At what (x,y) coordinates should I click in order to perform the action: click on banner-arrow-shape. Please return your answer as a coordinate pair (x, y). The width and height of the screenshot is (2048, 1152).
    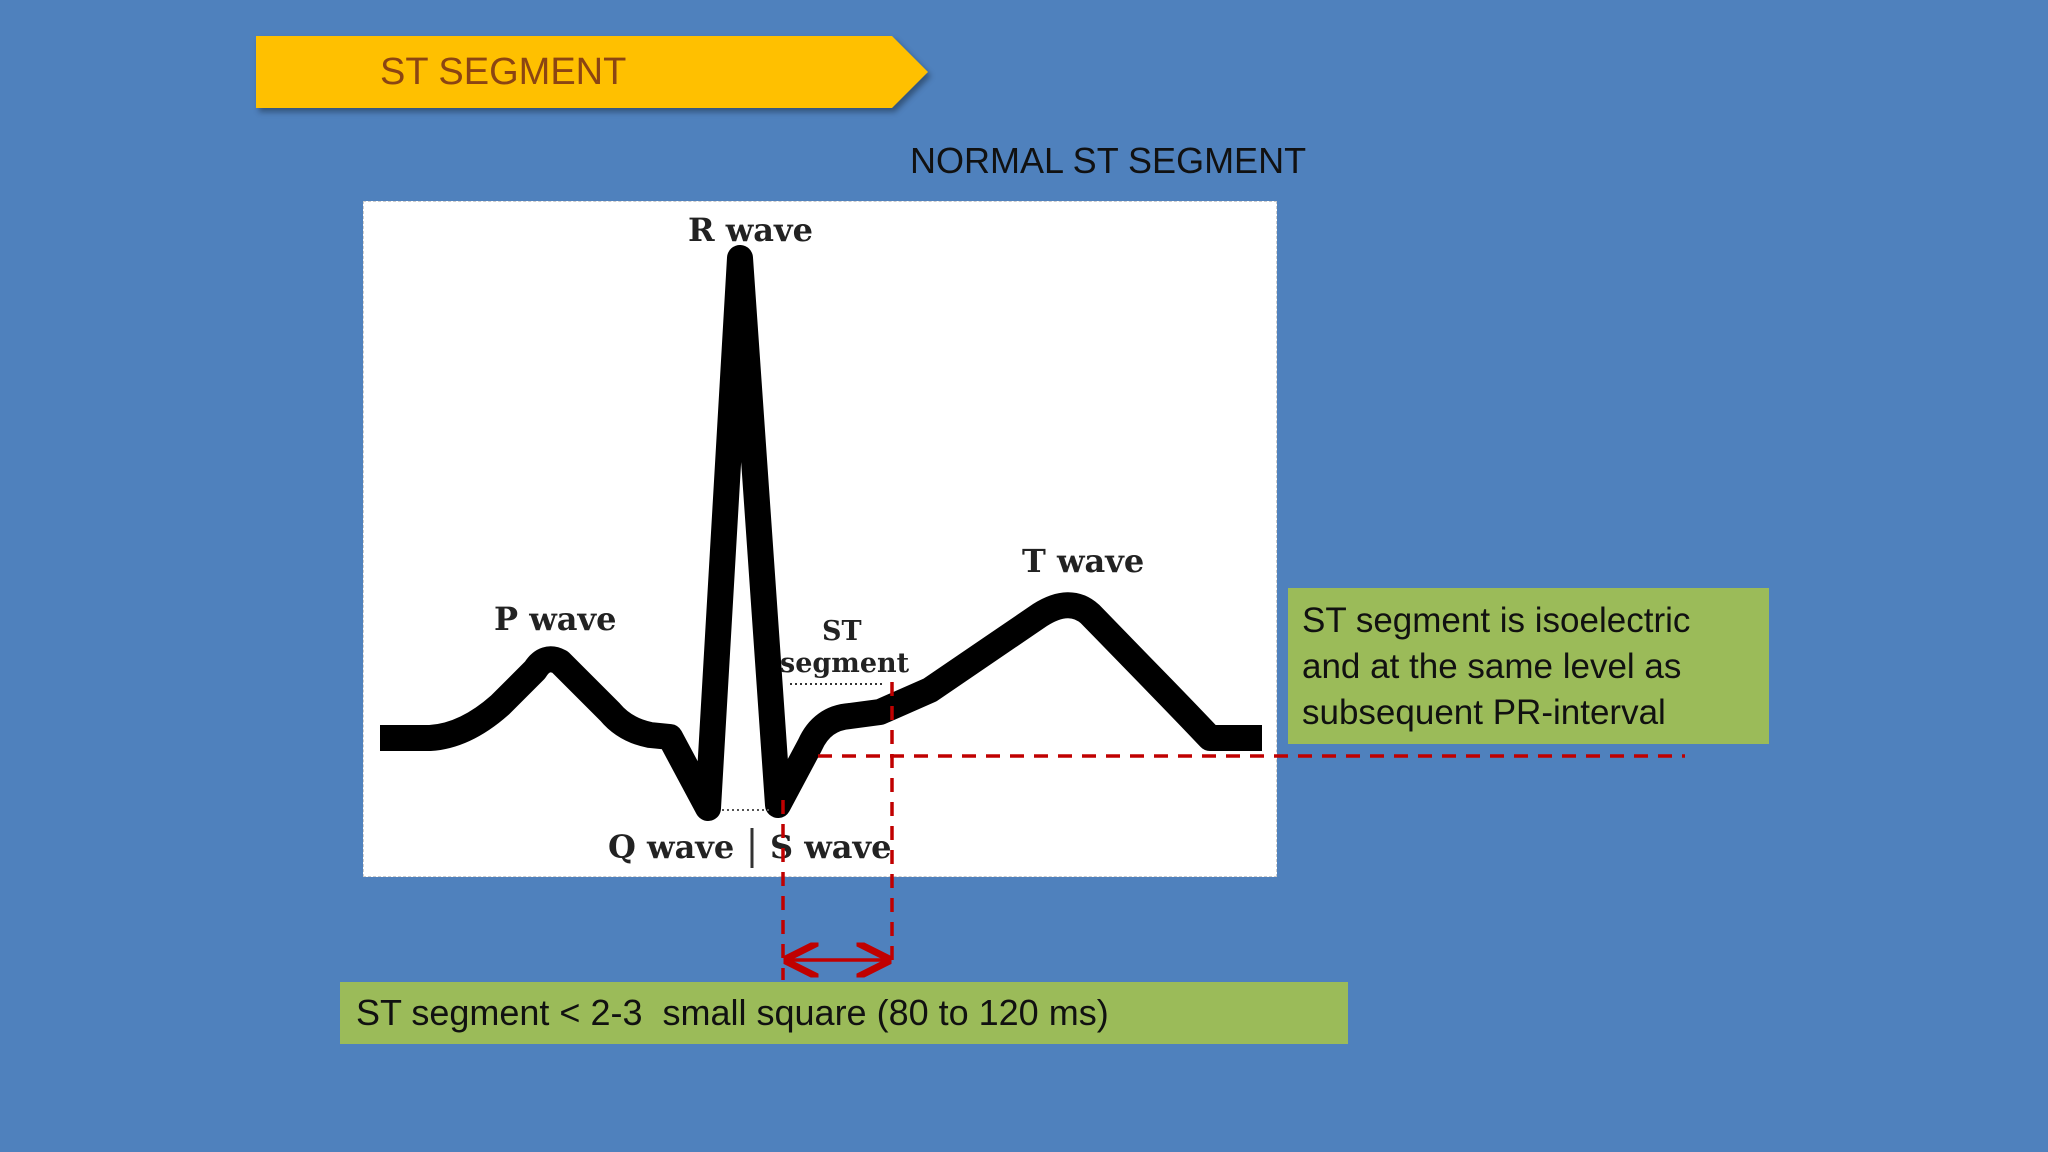
    Looking at the image, I should click on (592, 72).